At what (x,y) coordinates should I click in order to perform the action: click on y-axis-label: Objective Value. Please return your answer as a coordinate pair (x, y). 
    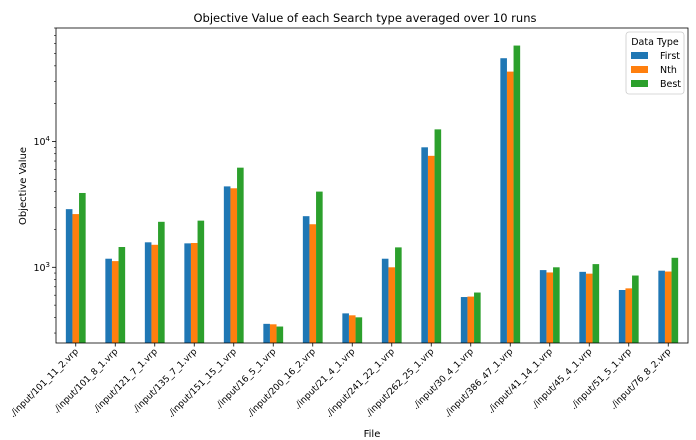
    Looking at the image, I should click on (23, 186).